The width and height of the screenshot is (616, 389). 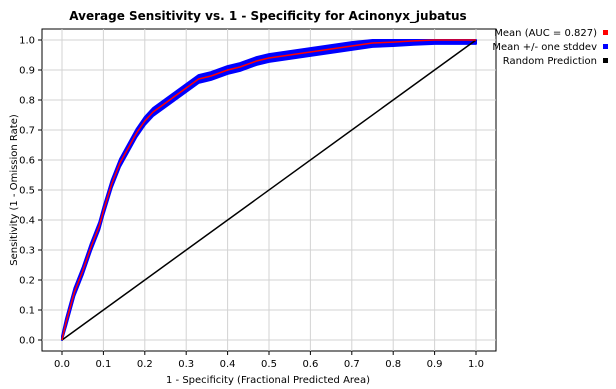 What do you see at coordinates (27, 101) in the screenshot?
I see `y-tick-label: 0.8` at bounding box center [27, 101].